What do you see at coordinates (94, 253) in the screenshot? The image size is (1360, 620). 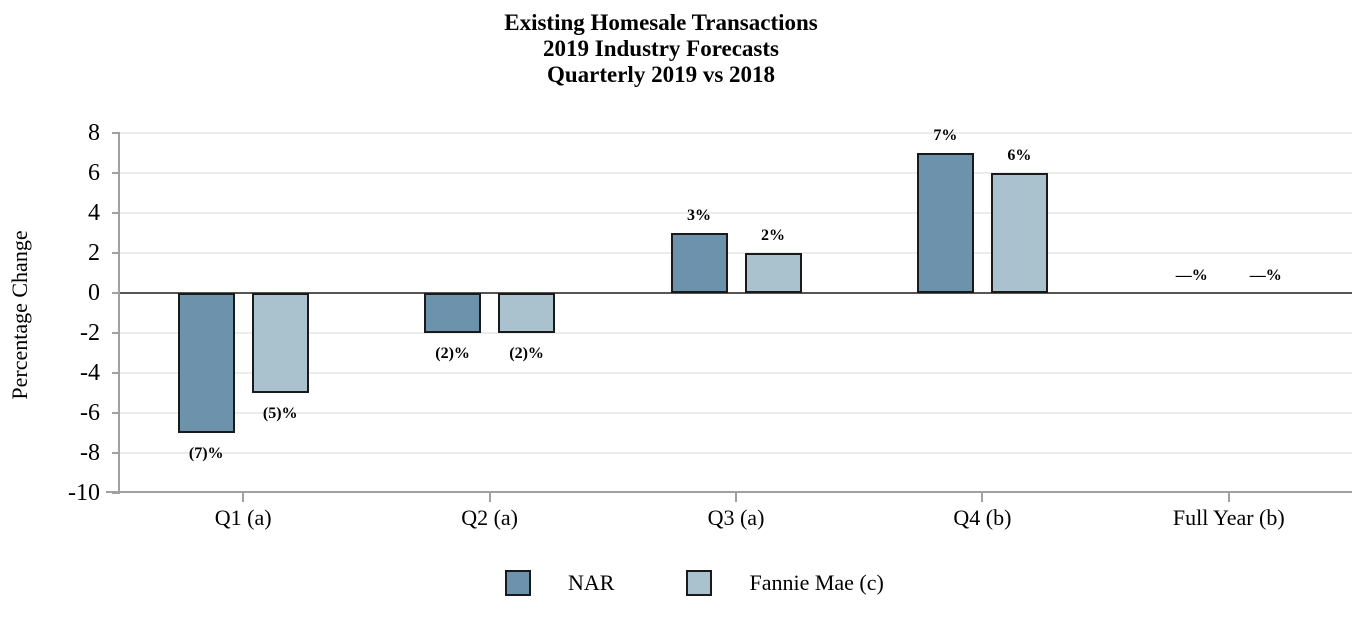 I see `y-axis-tick-label: 2` at bounding box center [94, 253].